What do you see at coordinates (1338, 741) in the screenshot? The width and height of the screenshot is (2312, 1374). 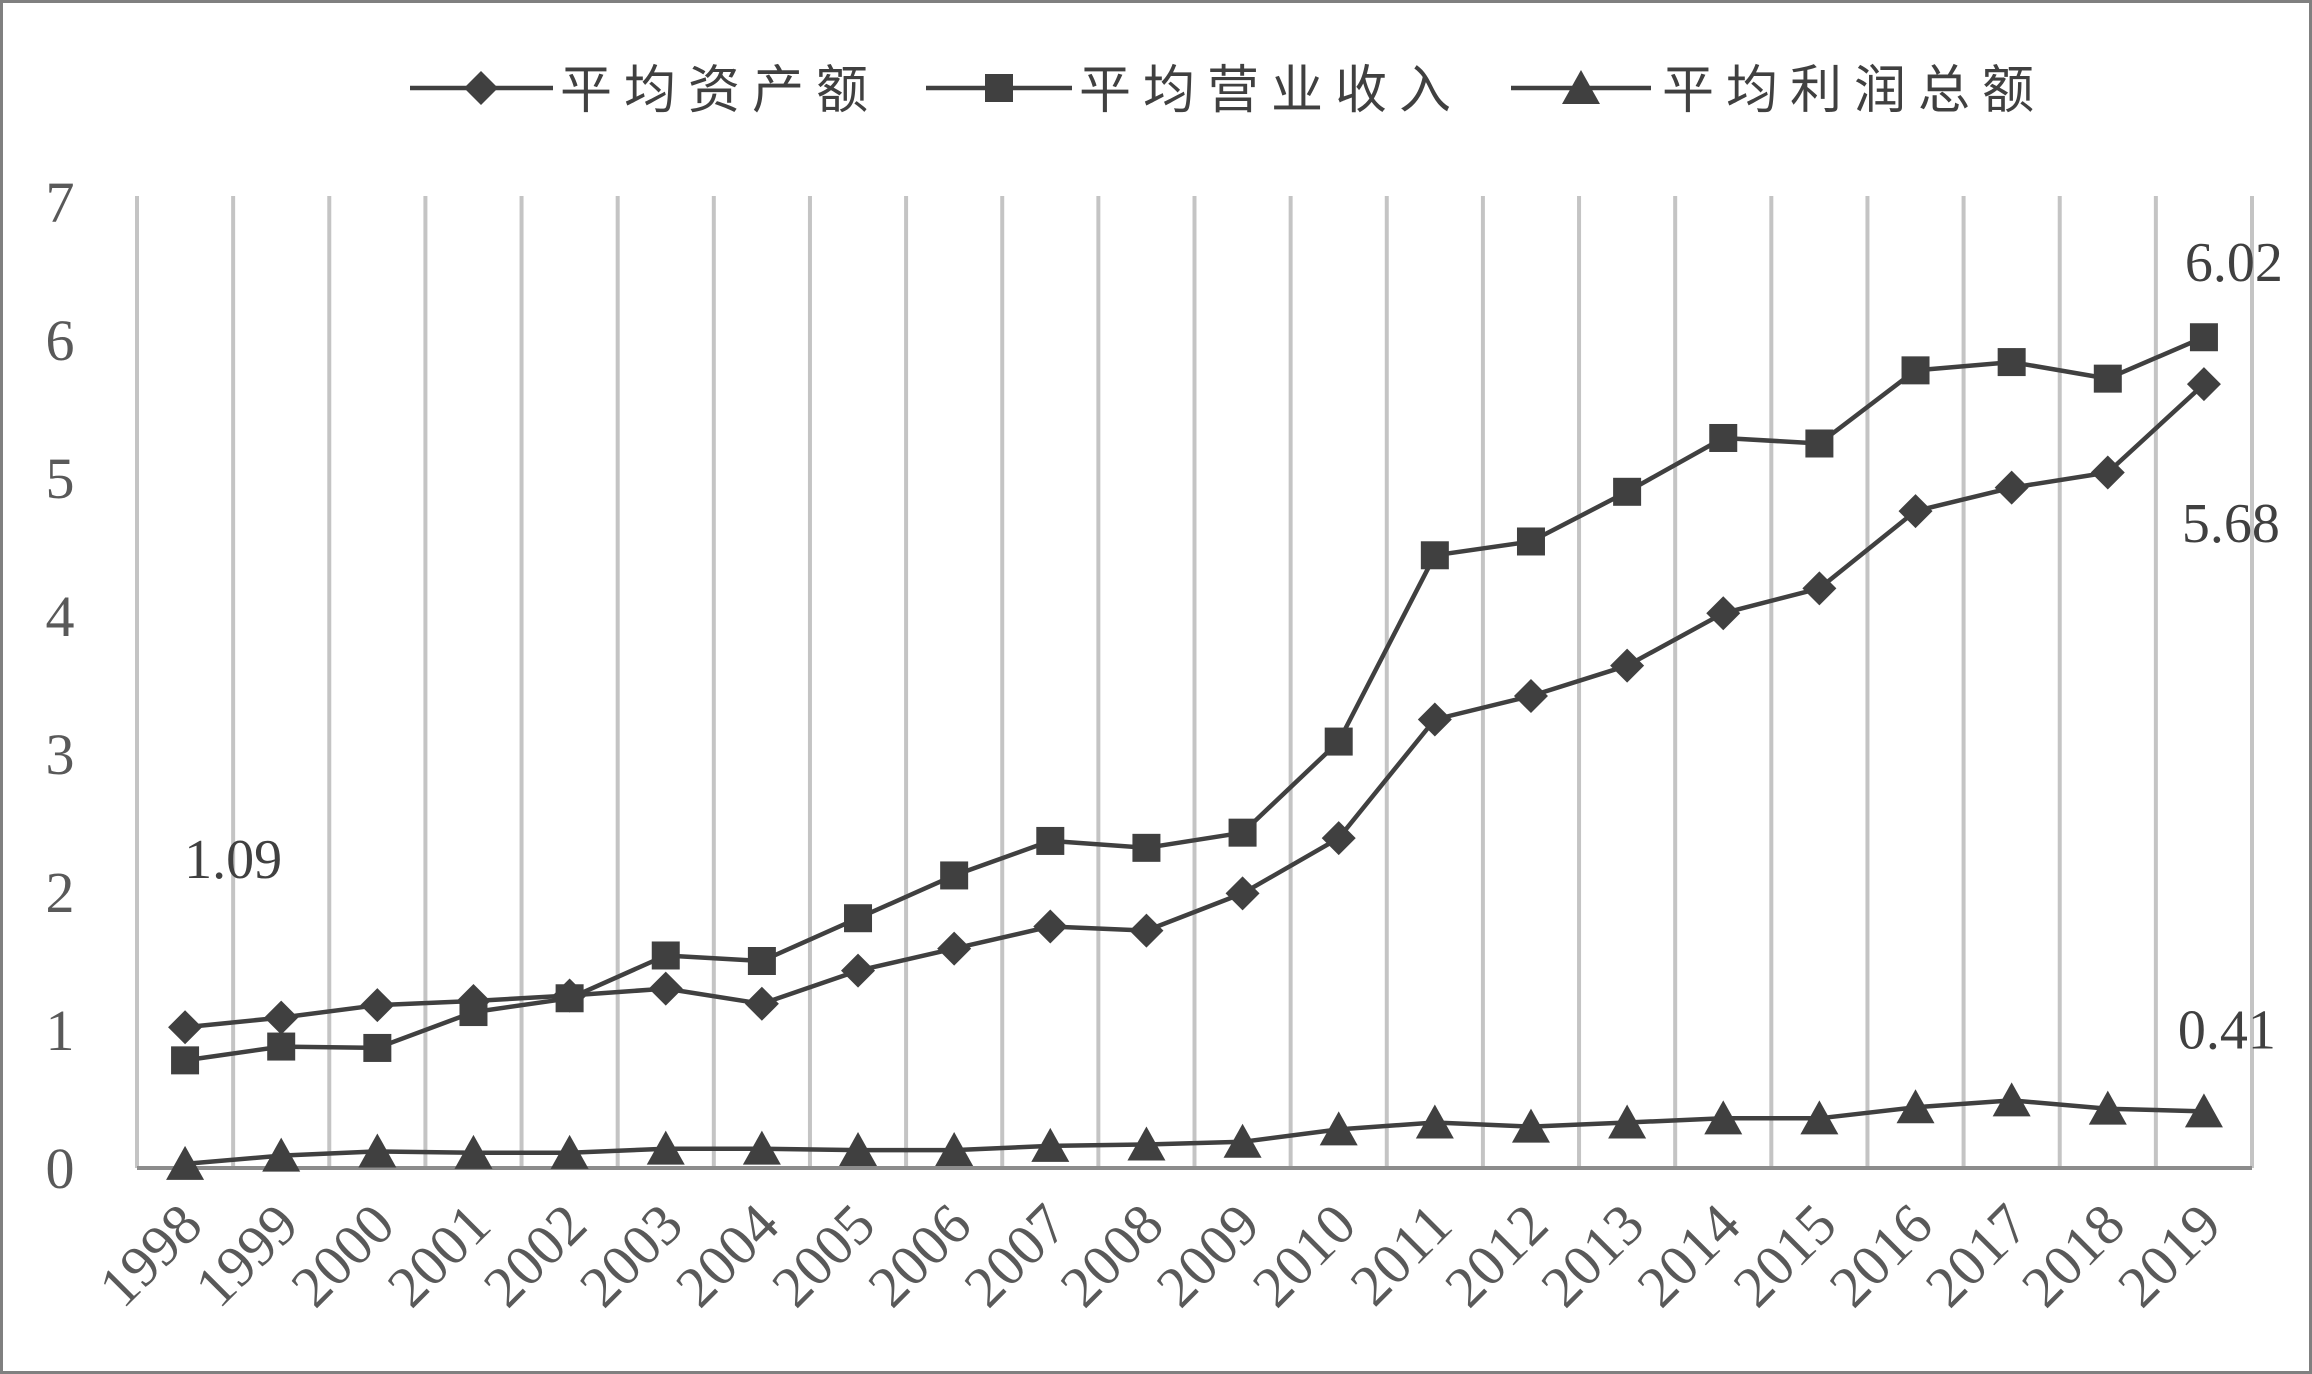 I see `marker-average-revenue-2010` at bounding box center [1338, 741].